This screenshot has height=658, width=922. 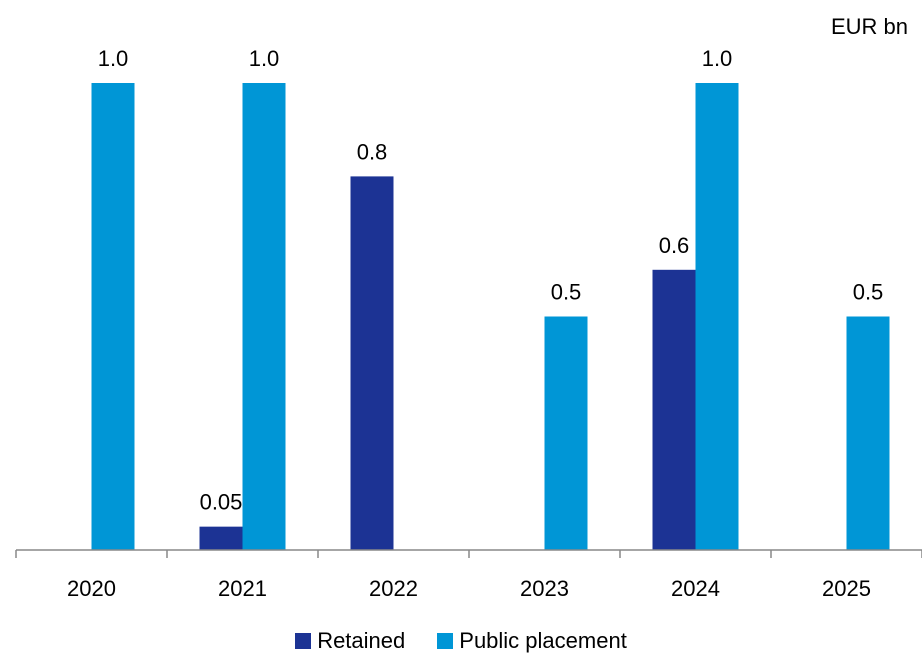 What do you see at coordinates (445, 641) in the screenshot?
I see `legend-swatch-public-placement` at bounding box center [445, 641].